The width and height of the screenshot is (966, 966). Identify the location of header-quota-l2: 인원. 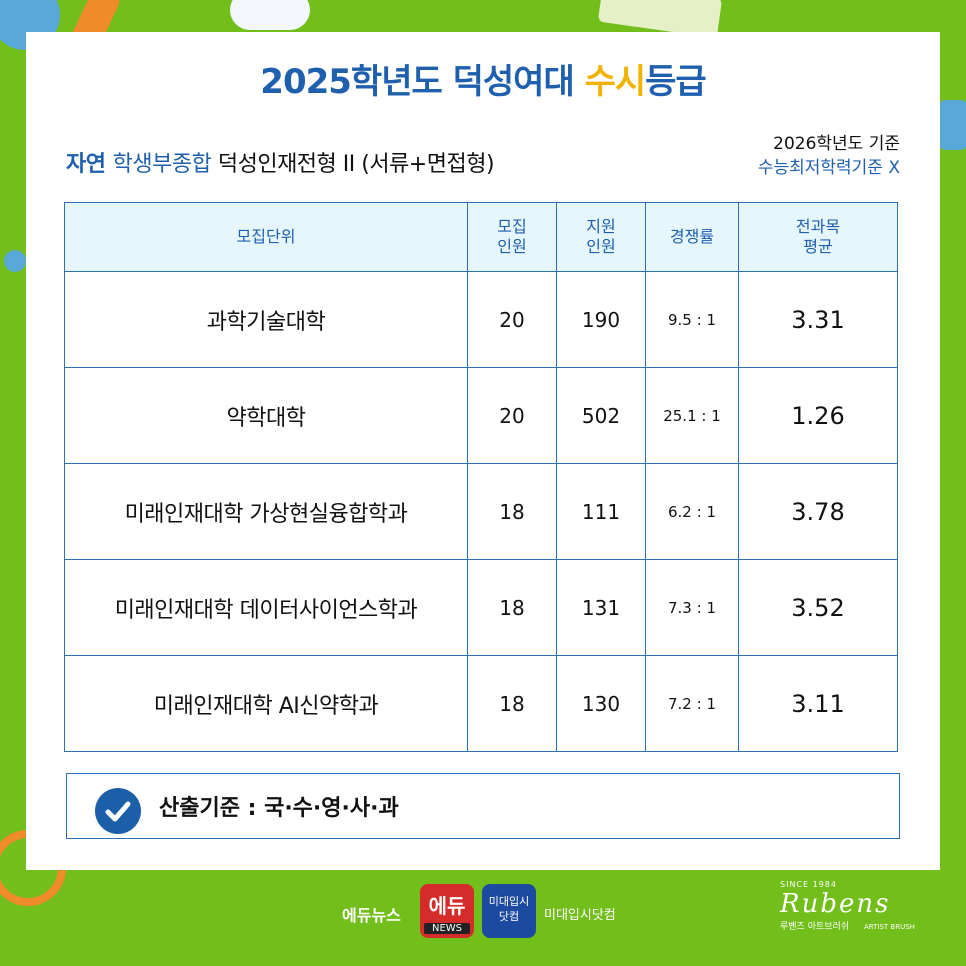
(512, 246).